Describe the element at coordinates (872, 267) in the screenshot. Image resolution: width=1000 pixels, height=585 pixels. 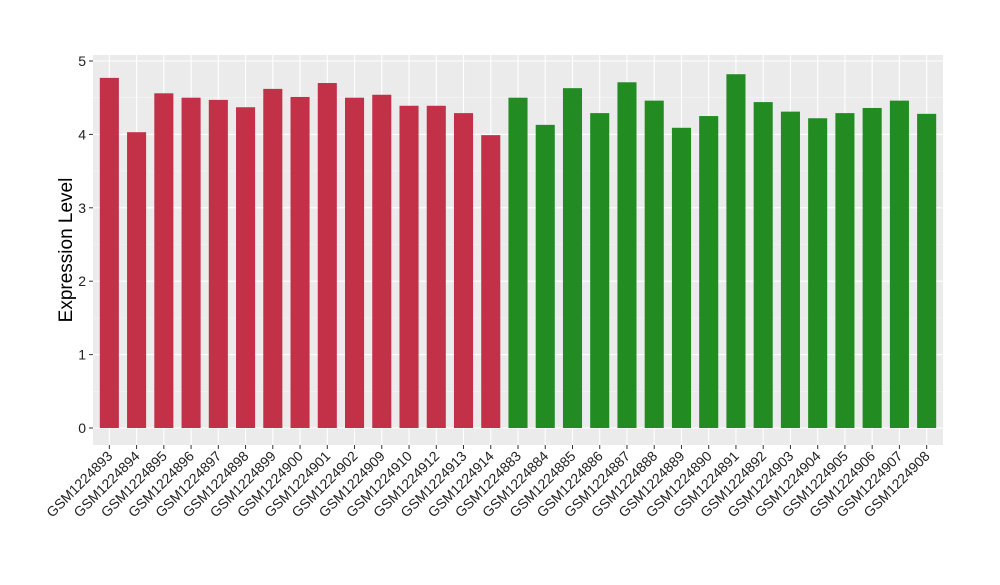
I see `bar-GSM1224906` at that location.